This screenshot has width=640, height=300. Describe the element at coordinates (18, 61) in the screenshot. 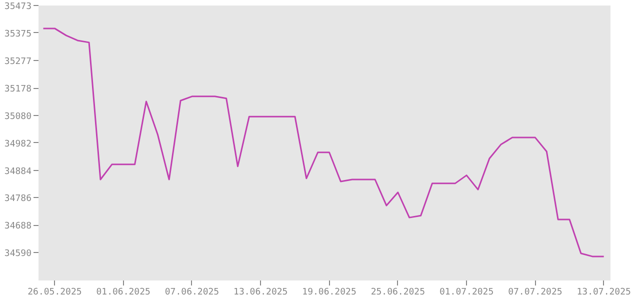

I see `y-tick-label: 35277` at that location.